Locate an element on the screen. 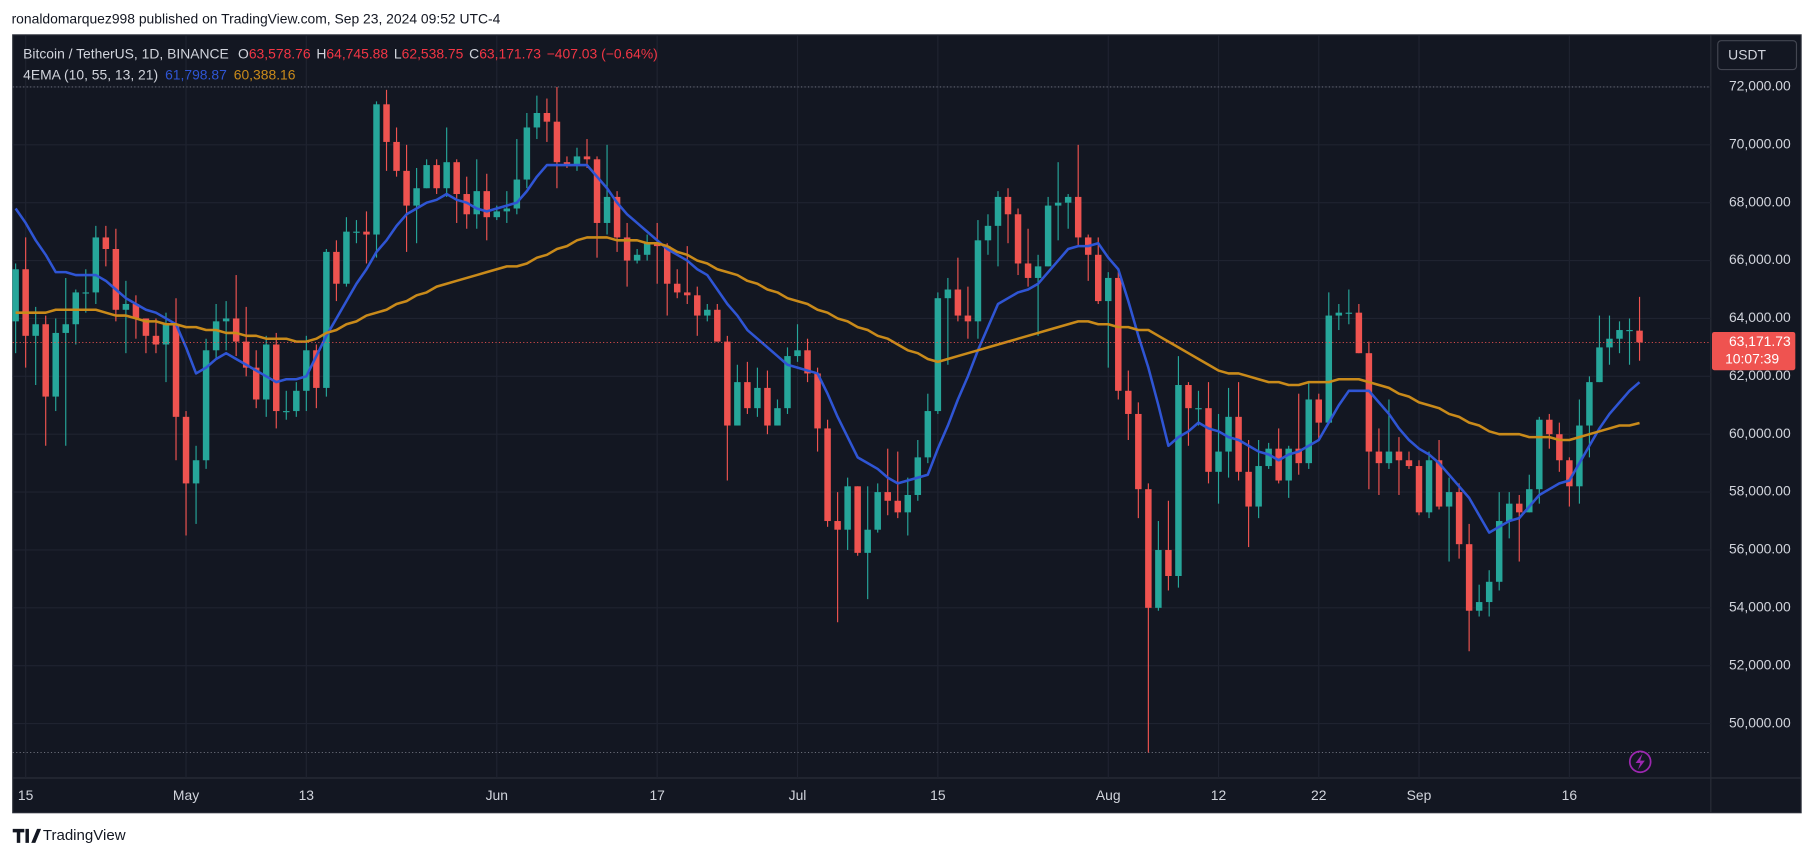 The image size is (1815, 858). brand: TradingView is located at coordinates (84, 835).